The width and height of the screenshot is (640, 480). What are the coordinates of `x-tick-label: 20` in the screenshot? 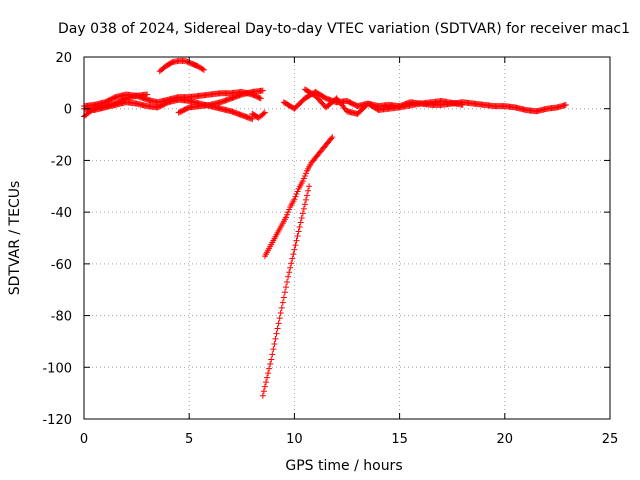 It's located at (505, 439).